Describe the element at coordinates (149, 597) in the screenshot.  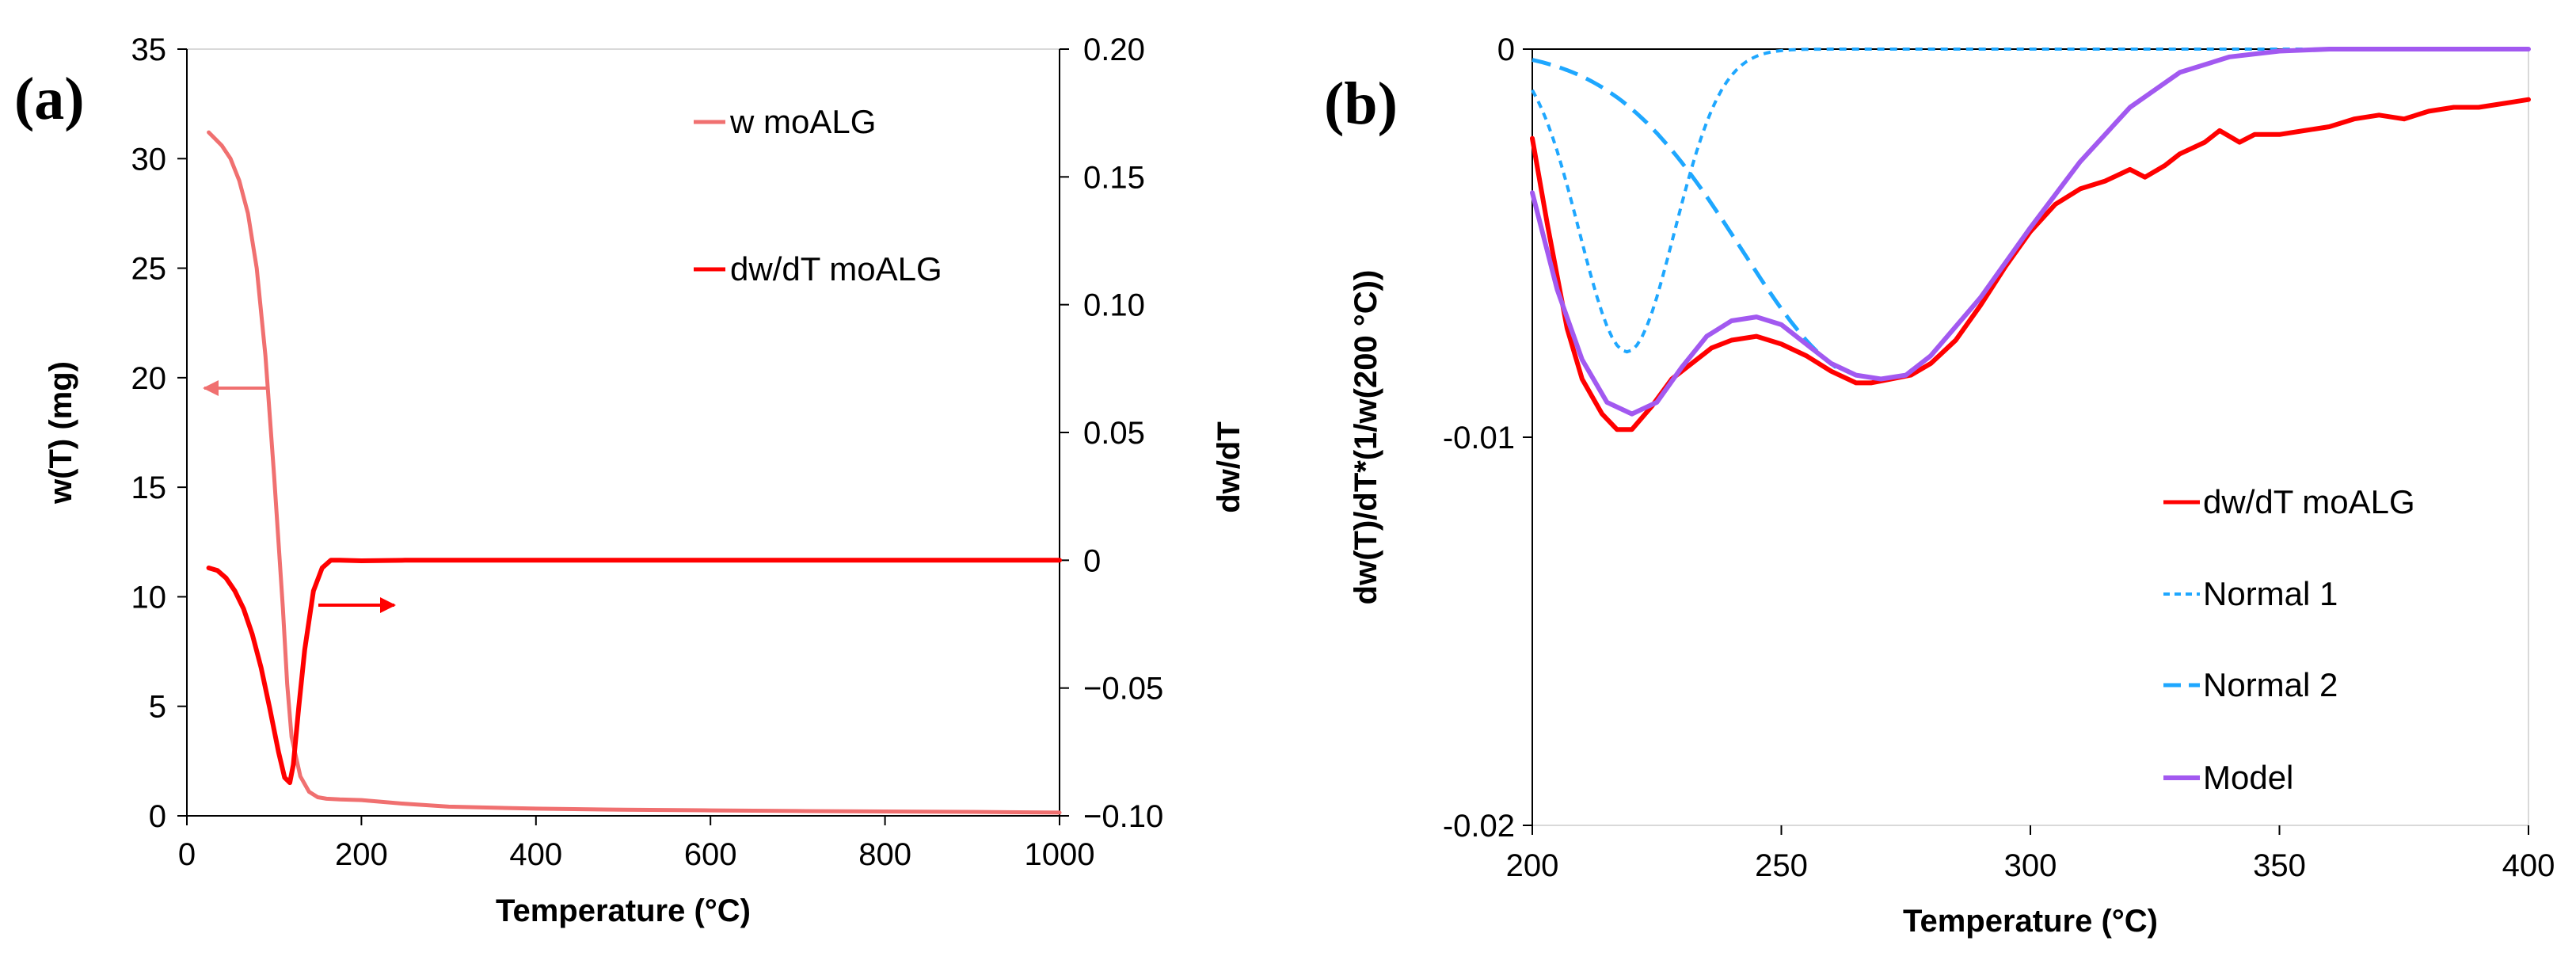
I see `y-tick-label: 10` at that location.